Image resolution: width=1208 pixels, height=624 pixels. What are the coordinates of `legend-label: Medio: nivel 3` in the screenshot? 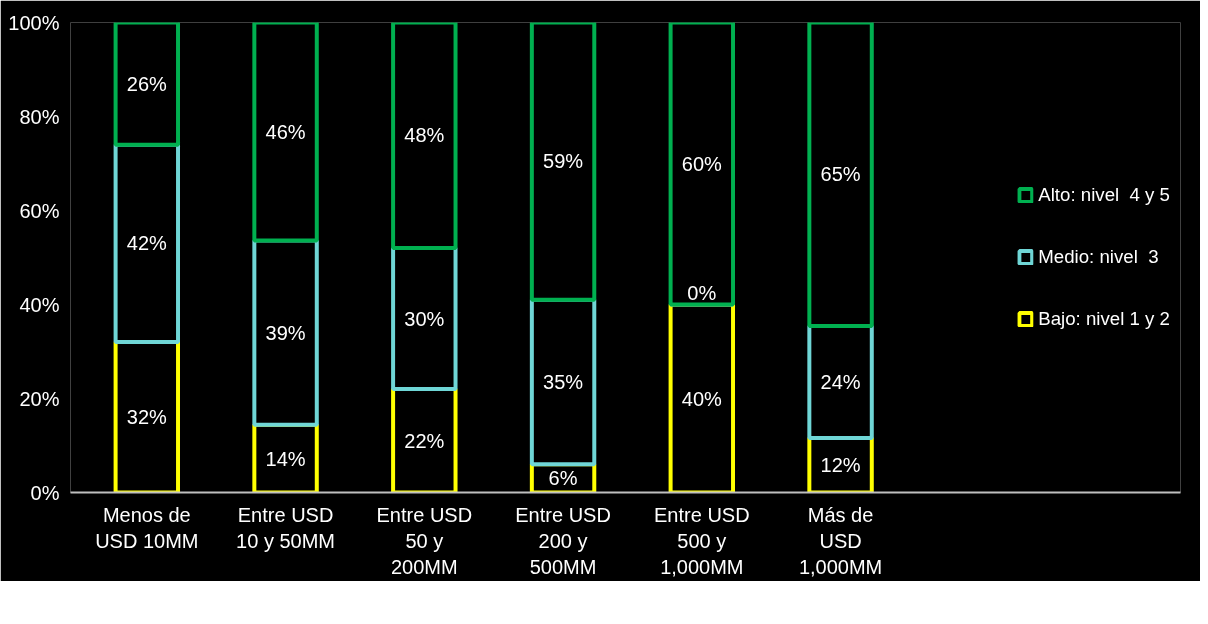 It's located at (1098, 257).